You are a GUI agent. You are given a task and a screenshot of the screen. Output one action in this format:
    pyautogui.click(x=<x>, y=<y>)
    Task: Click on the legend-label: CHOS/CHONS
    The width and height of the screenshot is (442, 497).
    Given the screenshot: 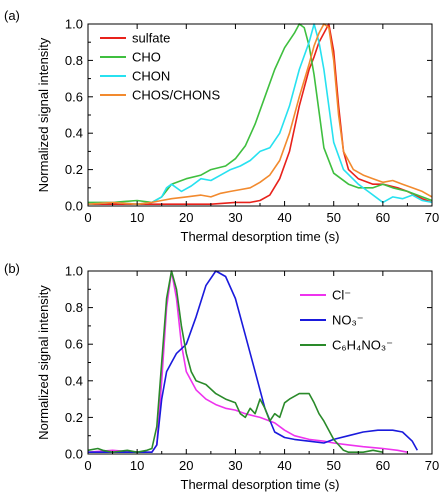 What is the action you would take?
    pyautogui.click(x=176, y=95)
    